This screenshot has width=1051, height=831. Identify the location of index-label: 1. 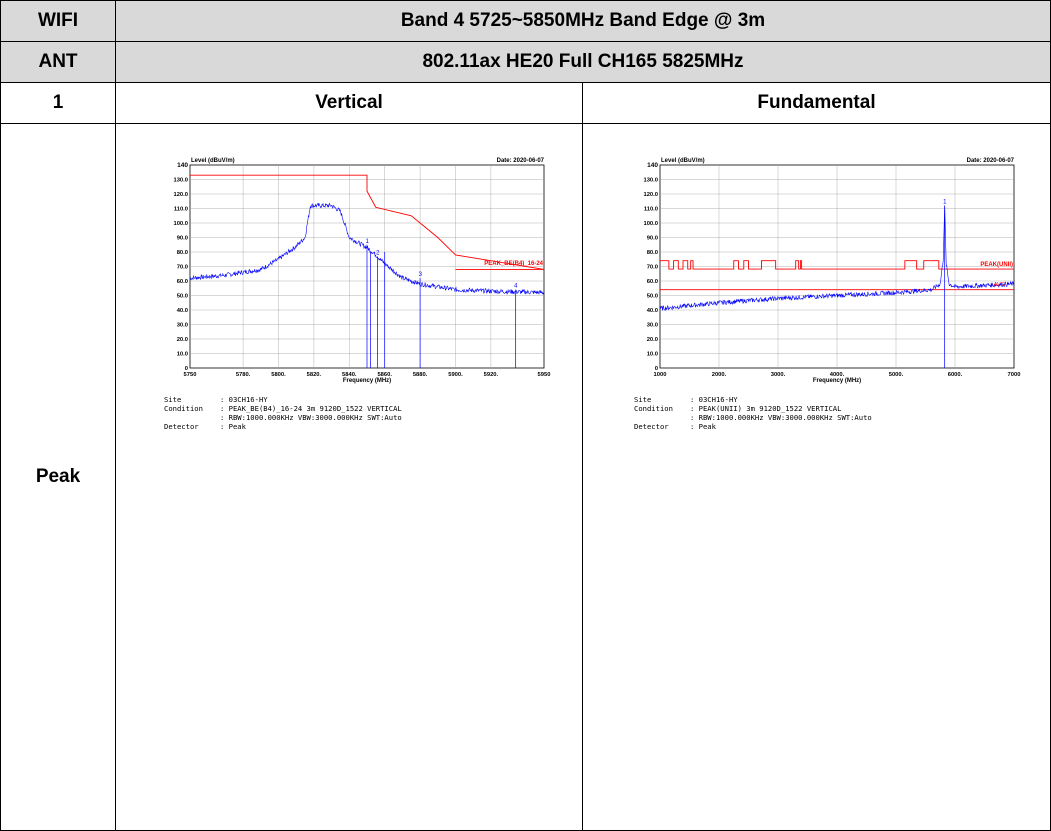
(58, 102).